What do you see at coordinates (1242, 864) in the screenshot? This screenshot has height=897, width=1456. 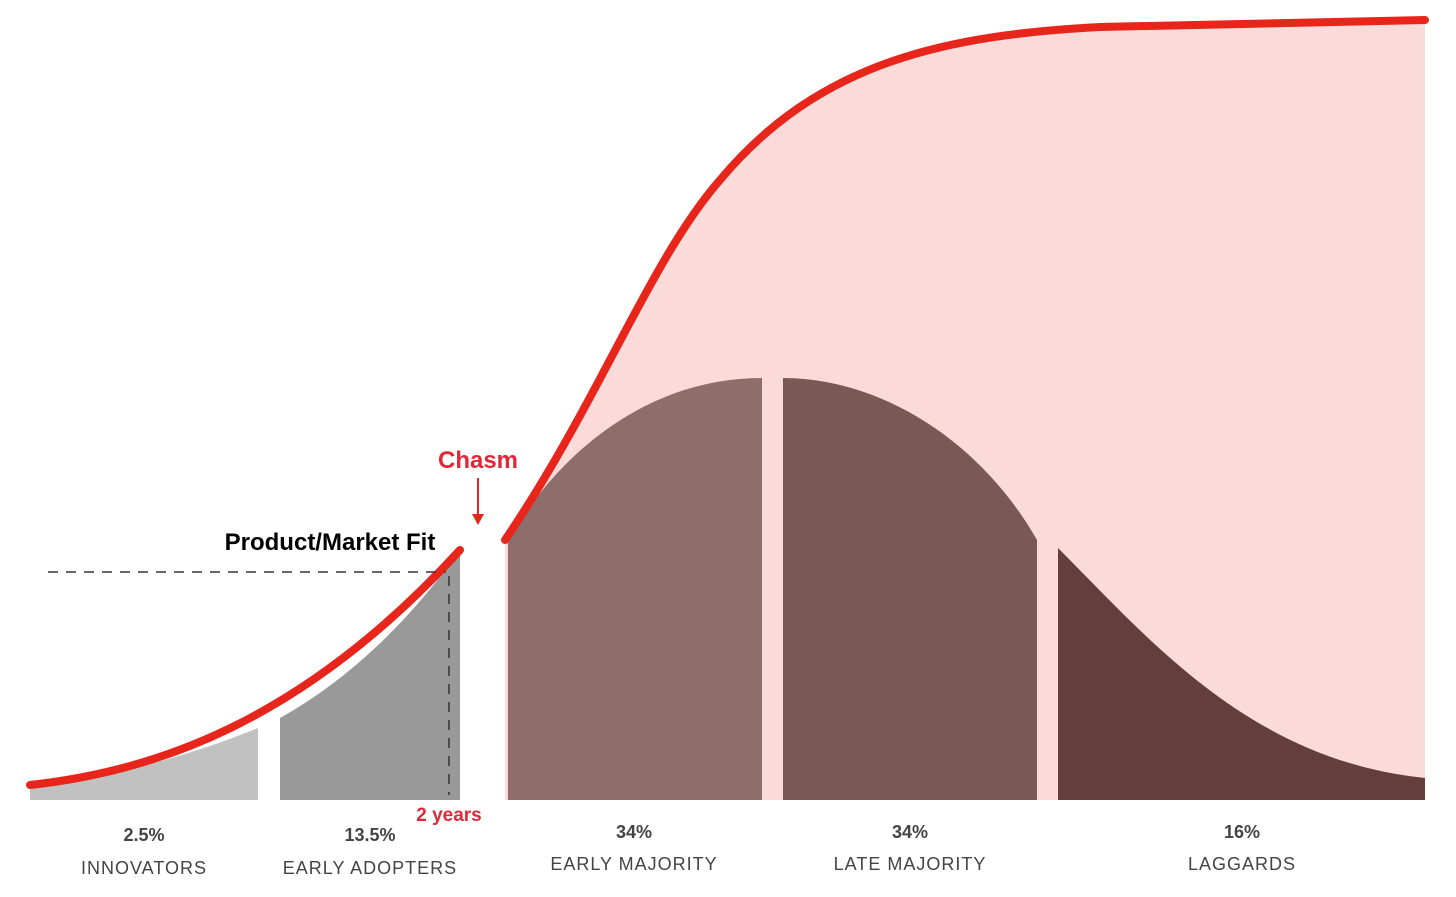 I see `segment-label: LAGGARDS` at bounding box center [1242, 864].